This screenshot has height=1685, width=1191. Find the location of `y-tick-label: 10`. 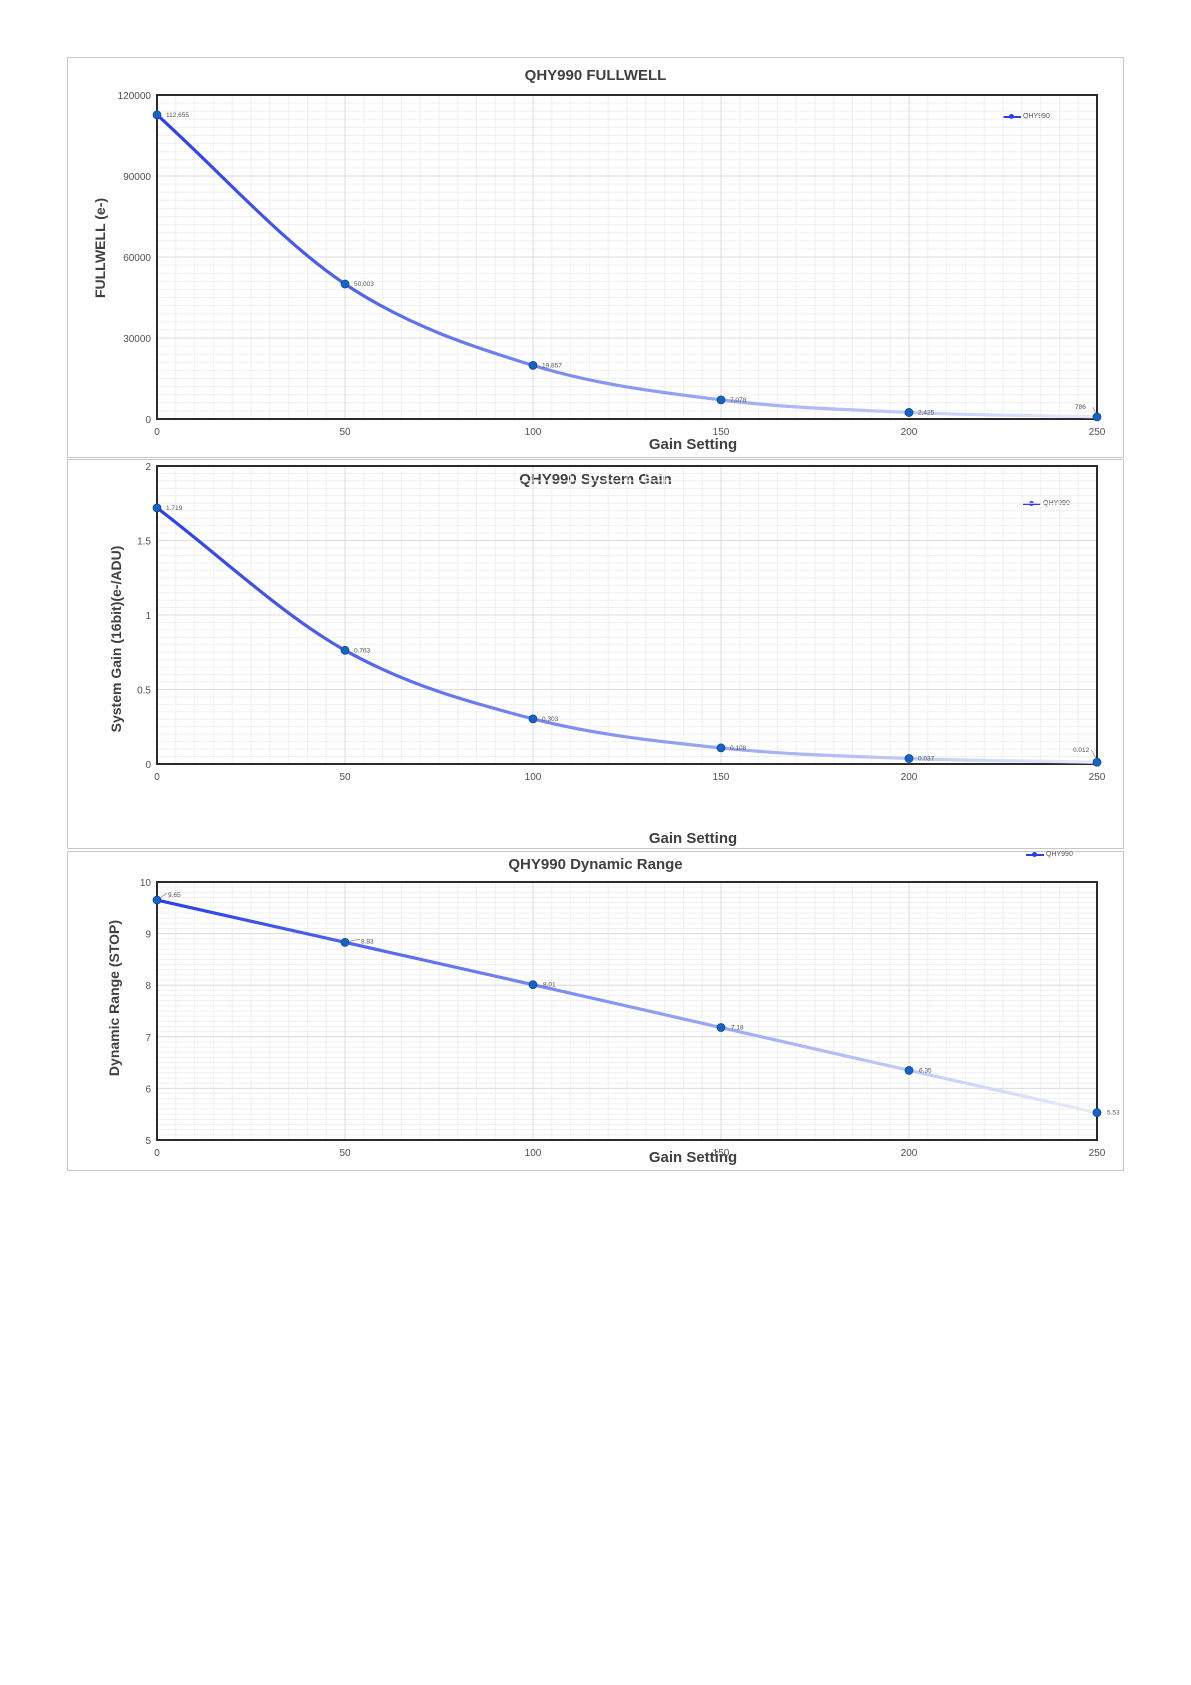

y-tick-label: 10 is located at coordinates (146, 883).